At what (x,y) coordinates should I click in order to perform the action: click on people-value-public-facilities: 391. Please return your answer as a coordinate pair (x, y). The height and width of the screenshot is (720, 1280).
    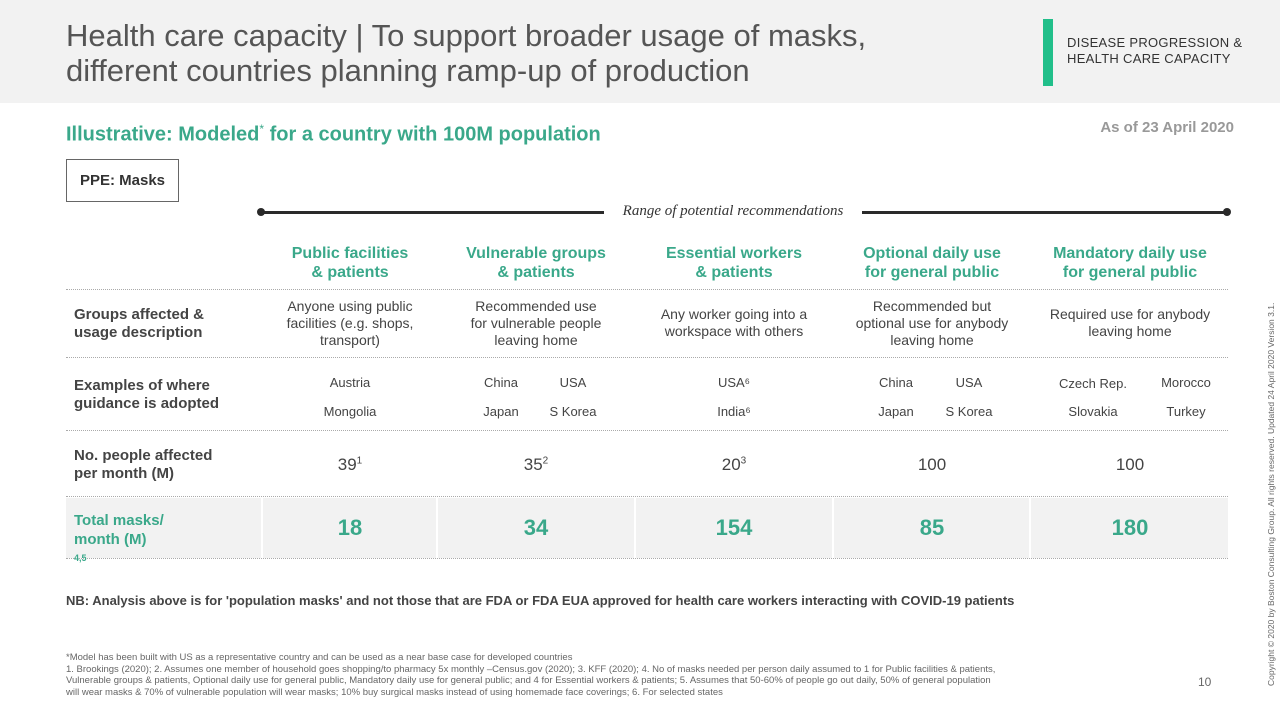
    Looking at the image, I should click on (350, 465).